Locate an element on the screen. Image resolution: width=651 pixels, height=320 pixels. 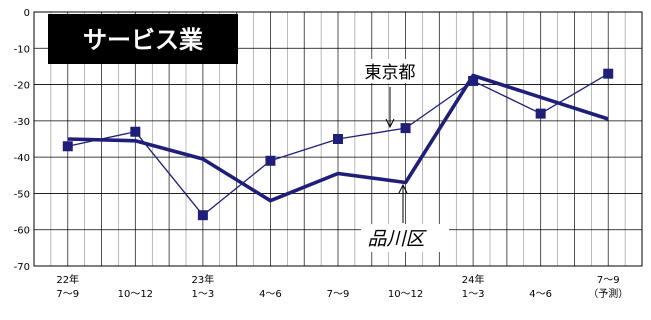
y-tick-label: -40 is located at coordinates (22, 158).